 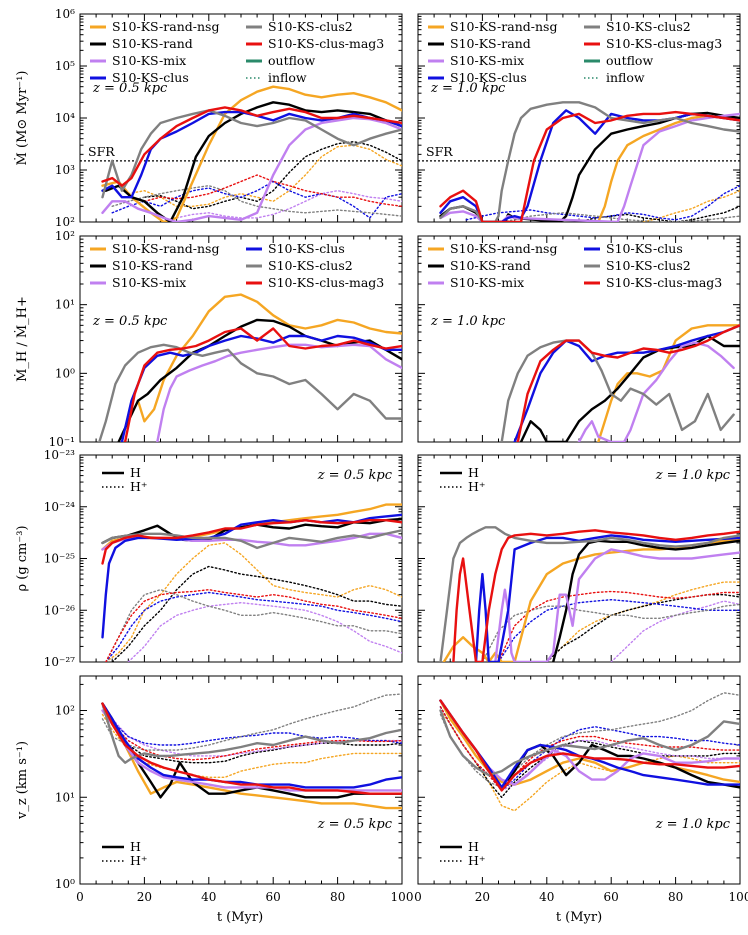 I want to click on x-tick-label: 0, so click(x=418, y=897).